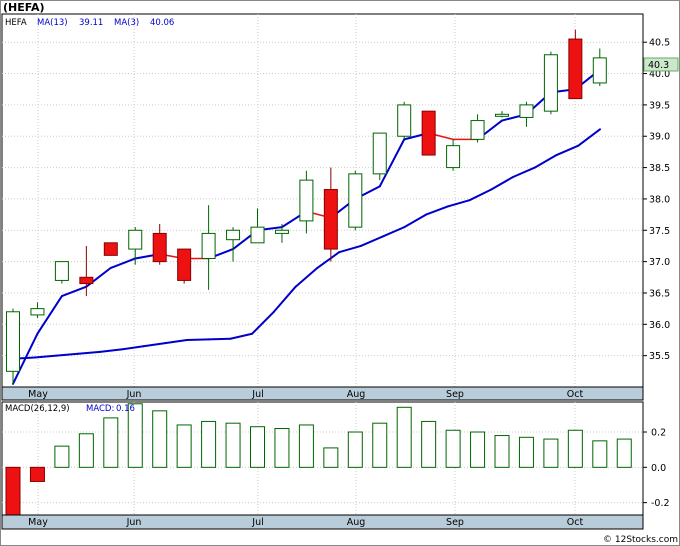 This screenshot has height=546, width=680. What do you see at coordinates (659, 356) in the screenshot?
I see `price-y-tick-label: 35.5` at bounding box center [659, 356].